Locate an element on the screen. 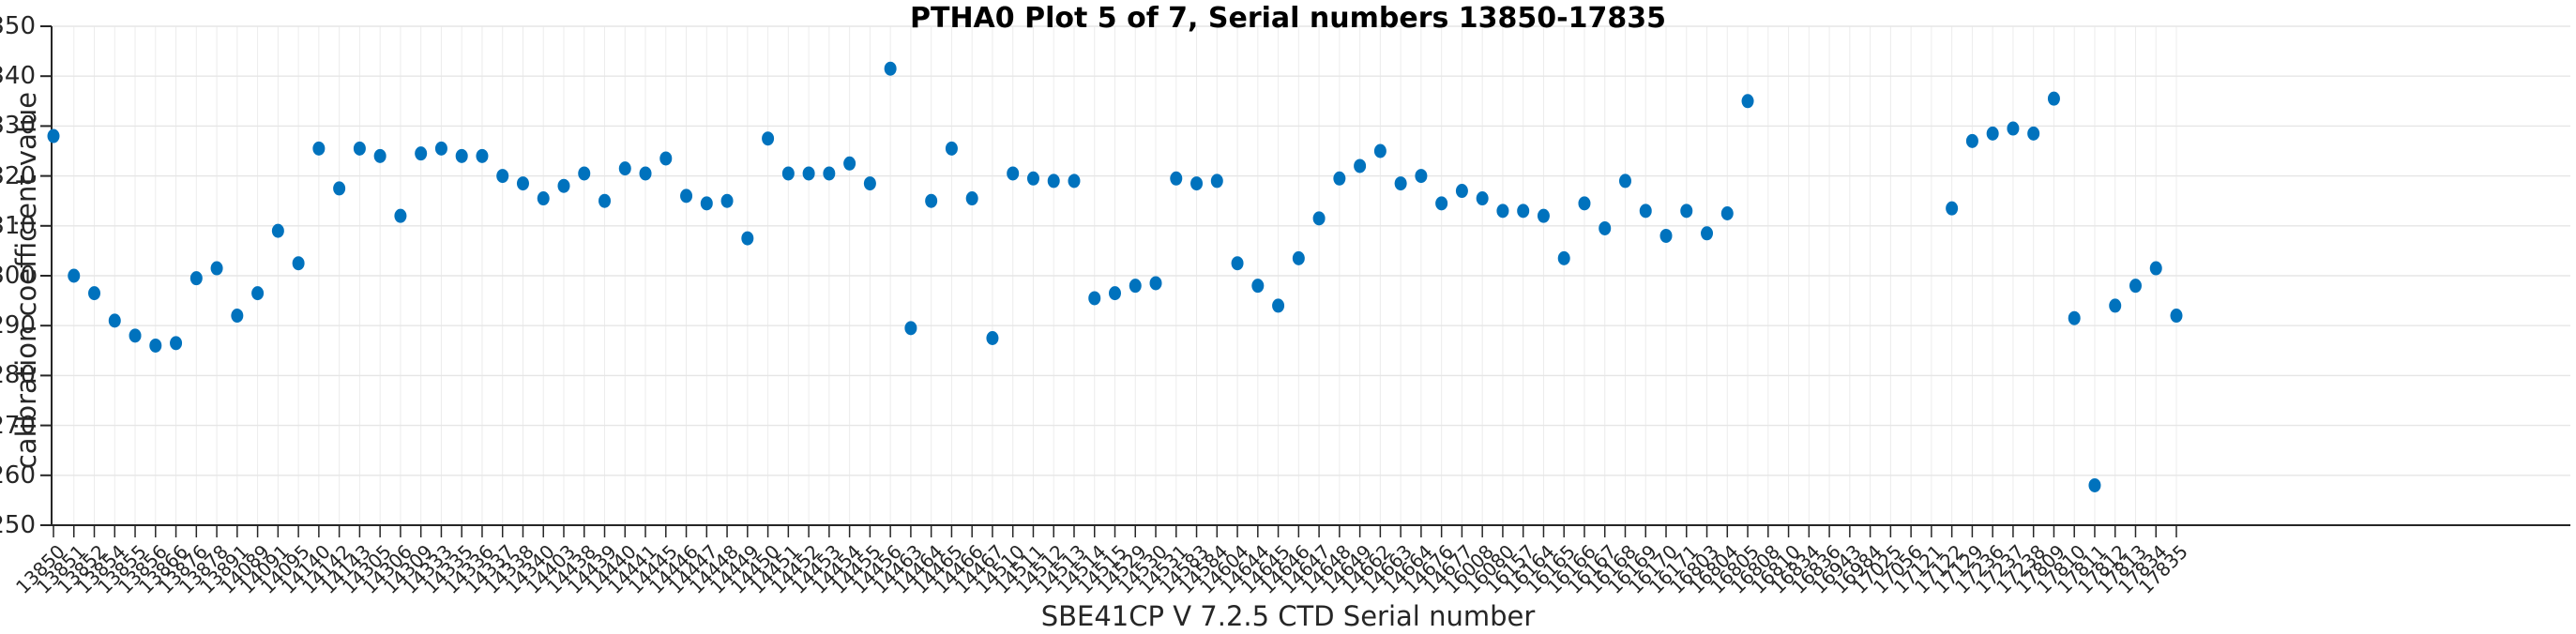 The height and width of the screenshot is (634, 2576). y-tick-label: 250 is located at coordinates (18, 525).